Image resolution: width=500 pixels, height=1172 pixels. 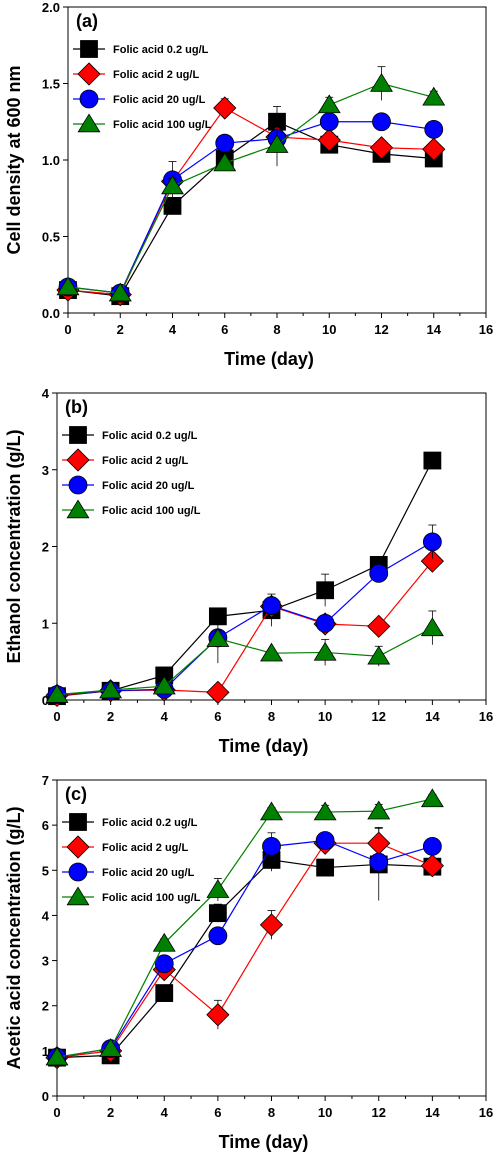 What do you see at coordinates (51, 313) in the screenshot?
I see `y-tick-label: 0.0` at bounding box center [51, 313].